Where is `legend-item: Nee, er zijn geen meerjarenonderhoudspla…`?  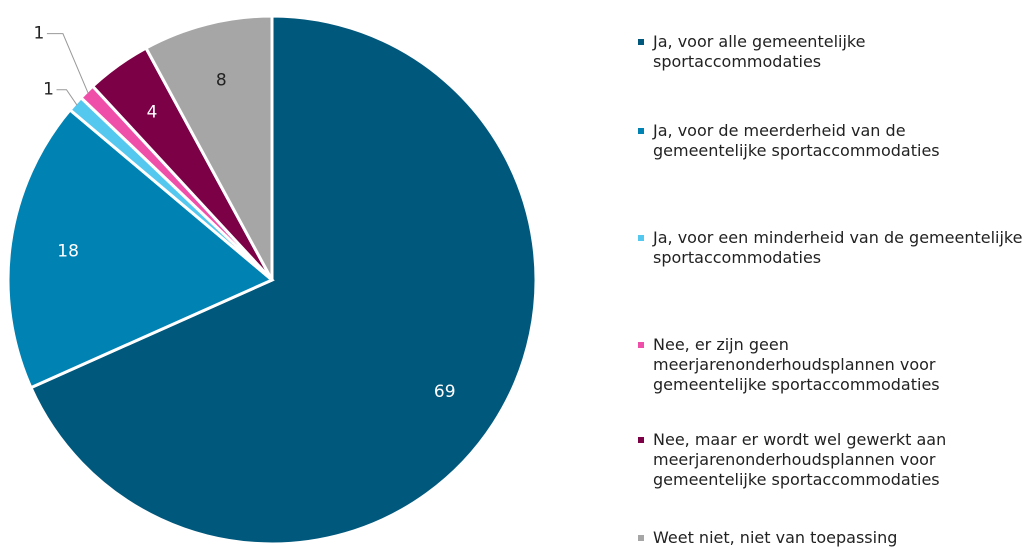
legend-item: Nee, er zijn geen meerjarenonderhoudspla… is located at coordinates (831, 365).